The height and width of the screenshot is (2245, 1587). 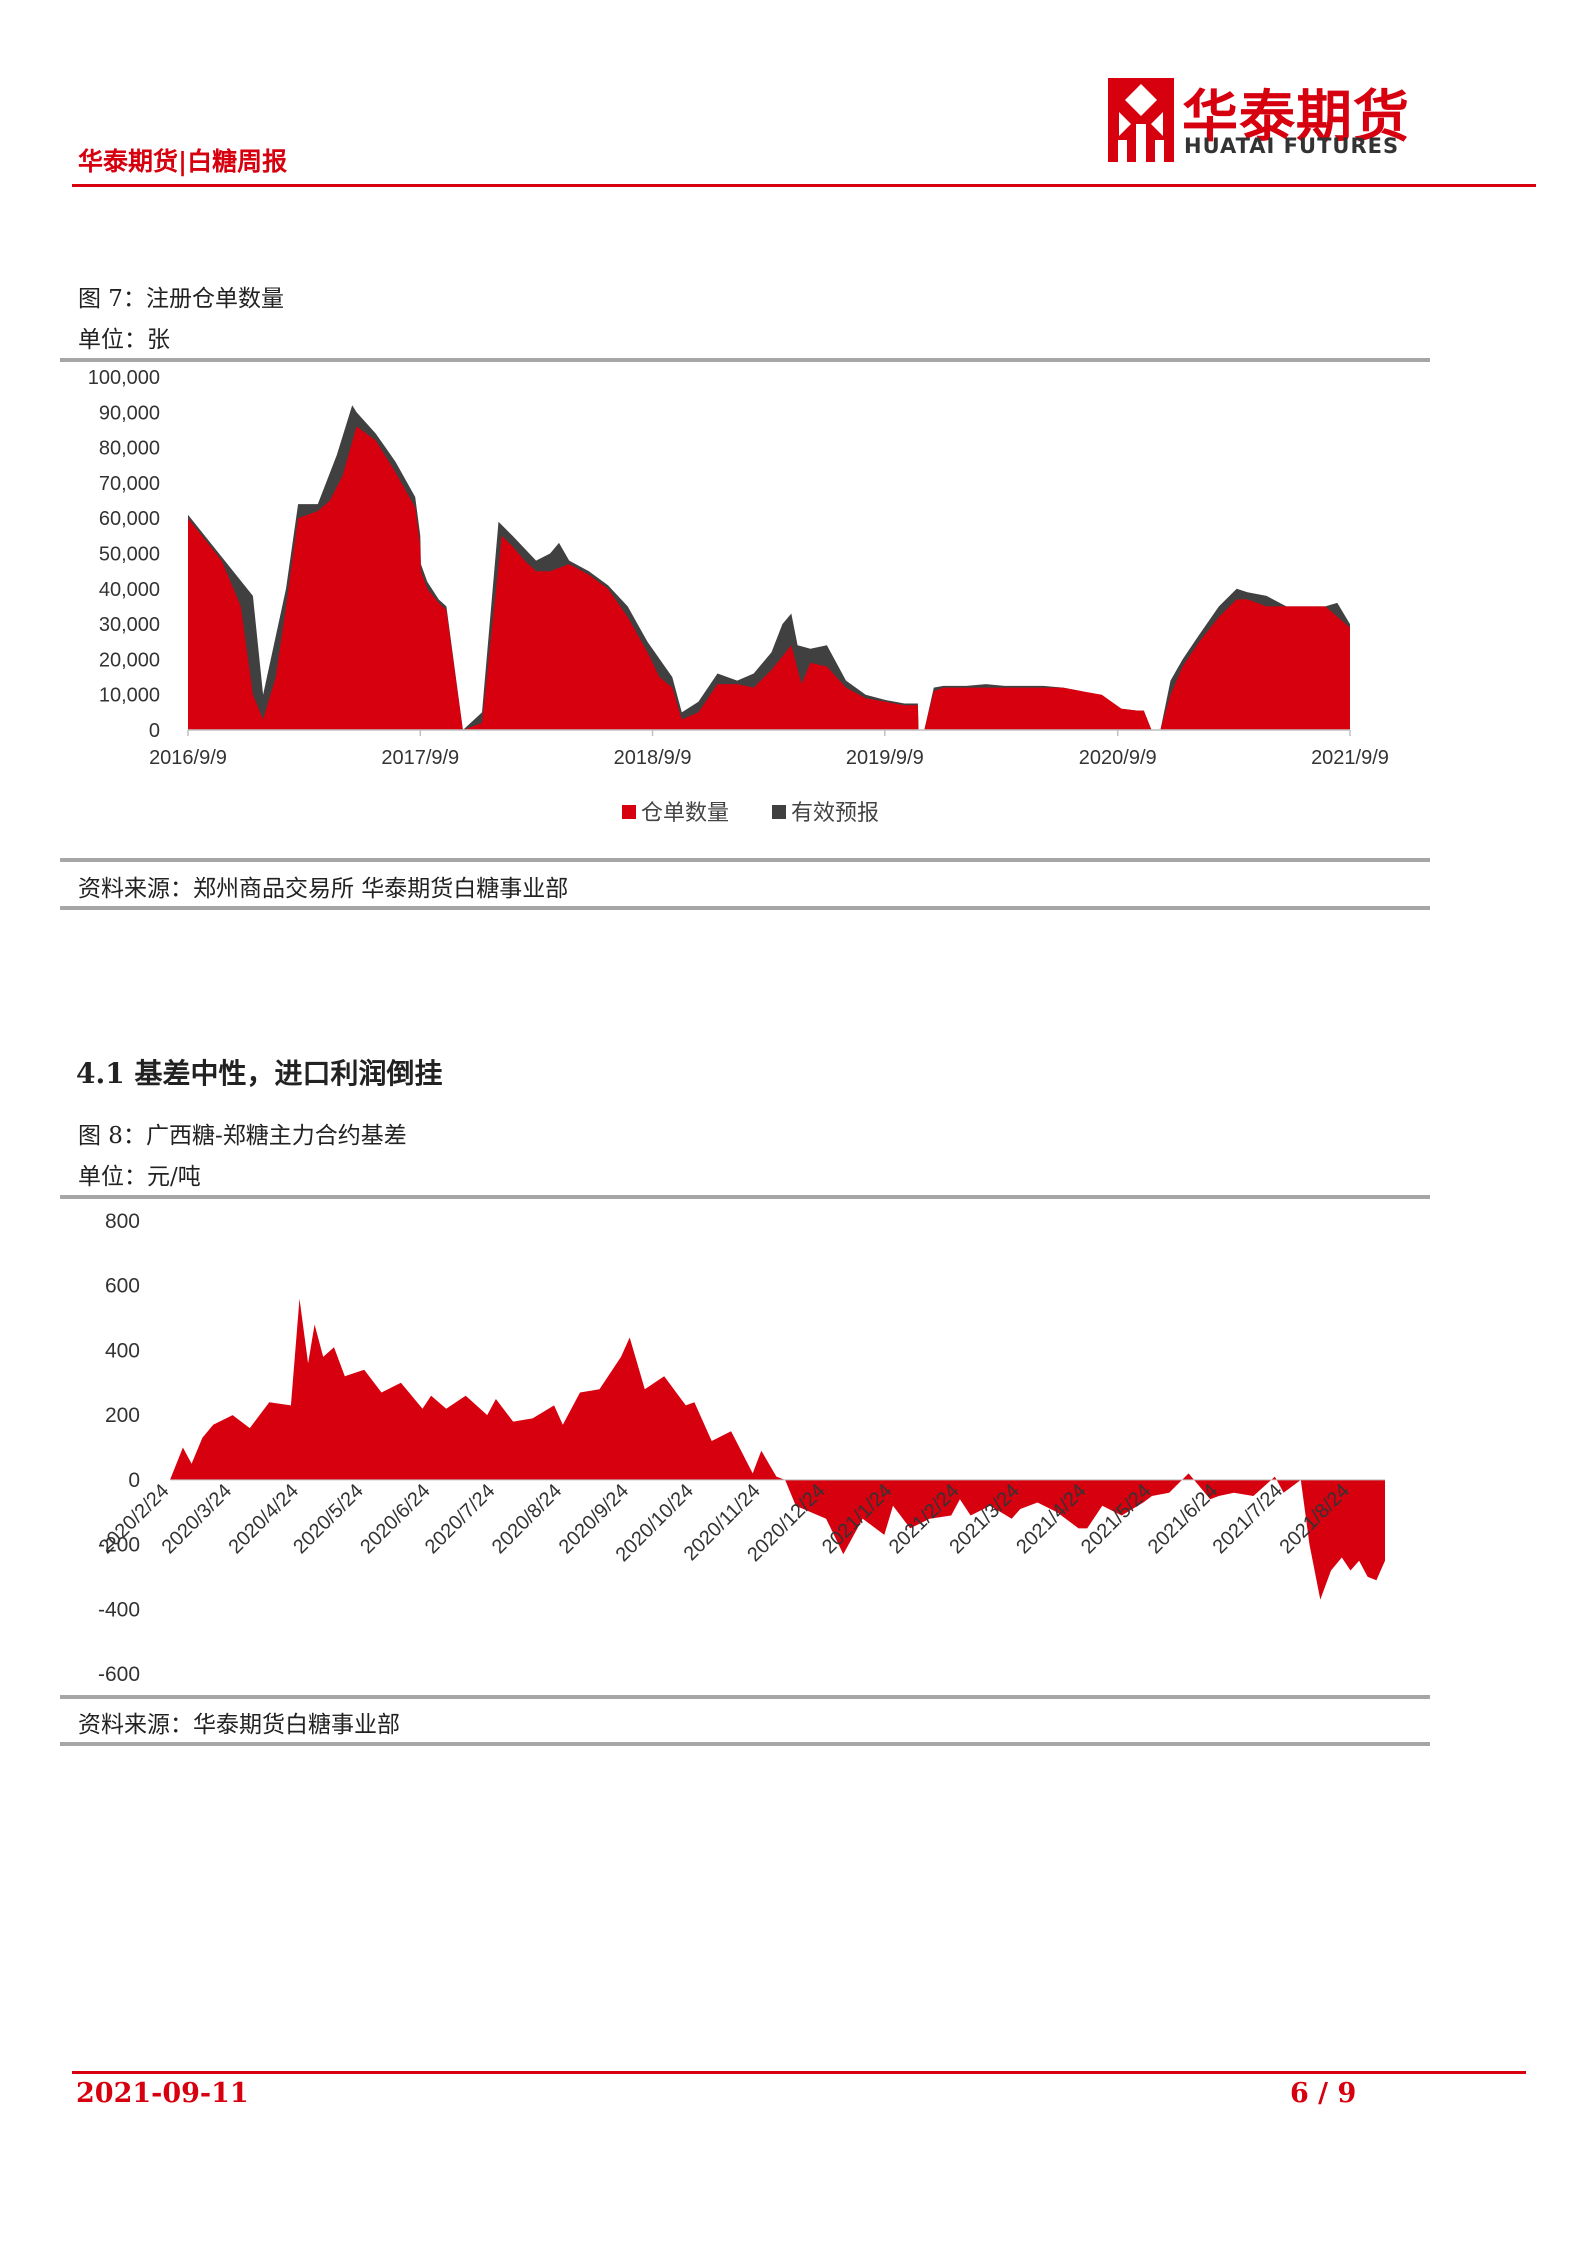 What do you see at coordinates (395, 1519) in the screenshot?
I see `x-tick-label: 2020/6/24` at bounding box center [395, 1519].